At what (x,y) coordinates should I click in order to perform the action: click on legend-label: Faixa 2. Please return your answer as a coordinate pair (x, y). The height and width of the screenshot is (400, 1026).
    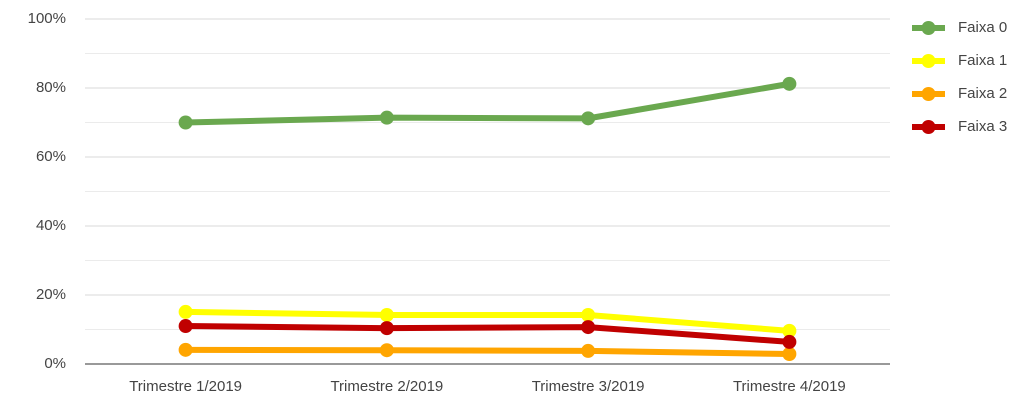
    Looking at the image, I should click on (982, 93).